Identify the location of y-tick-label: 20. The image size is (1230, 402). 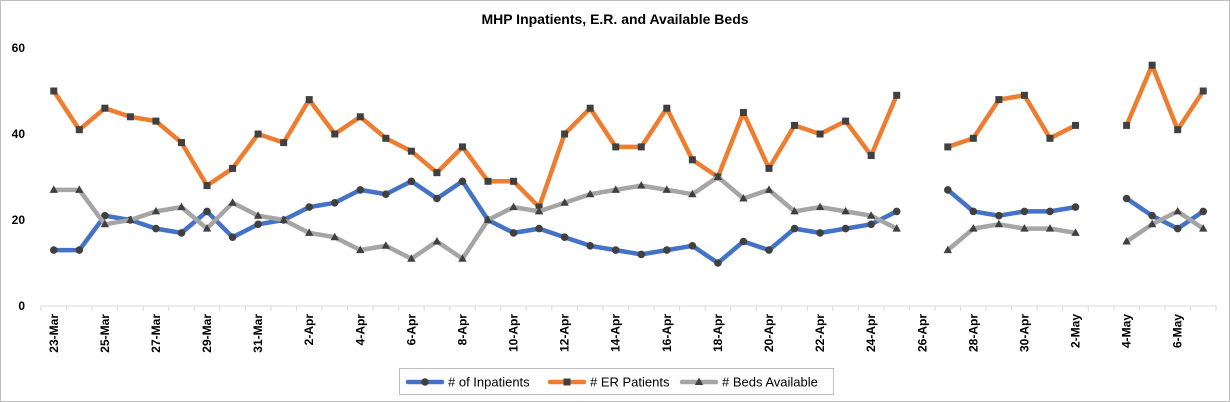
(19, 220).